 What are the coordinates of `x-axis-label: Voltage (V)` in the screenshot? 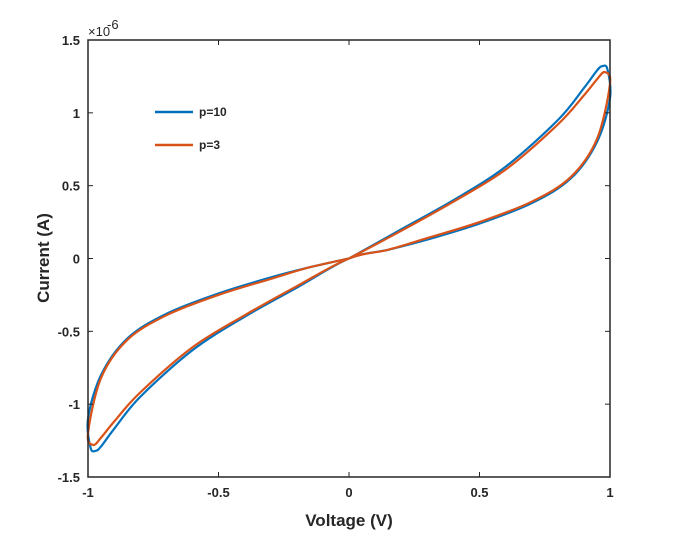 It's located at (349, 520).